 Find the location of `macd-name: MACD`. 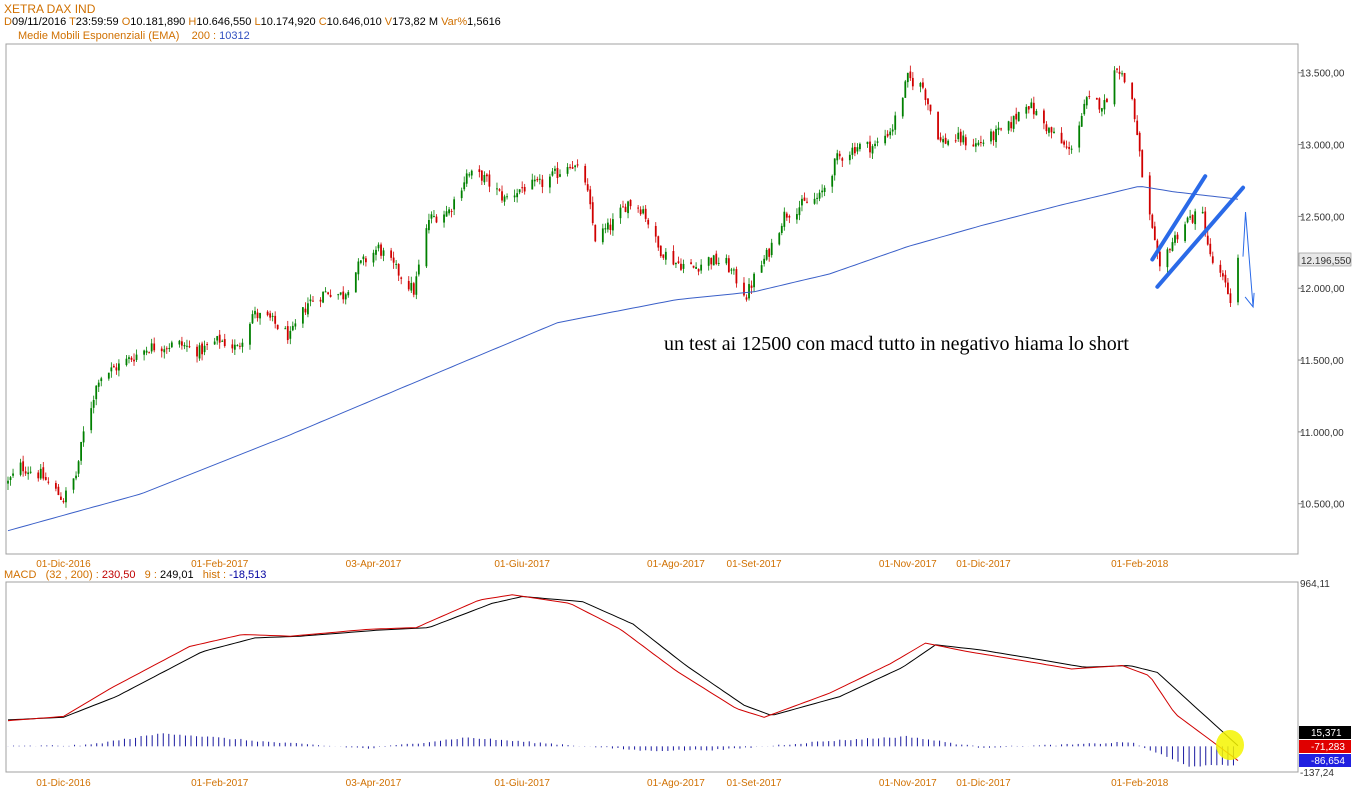

macd-name: MACD is located at coordinates (20, 575).